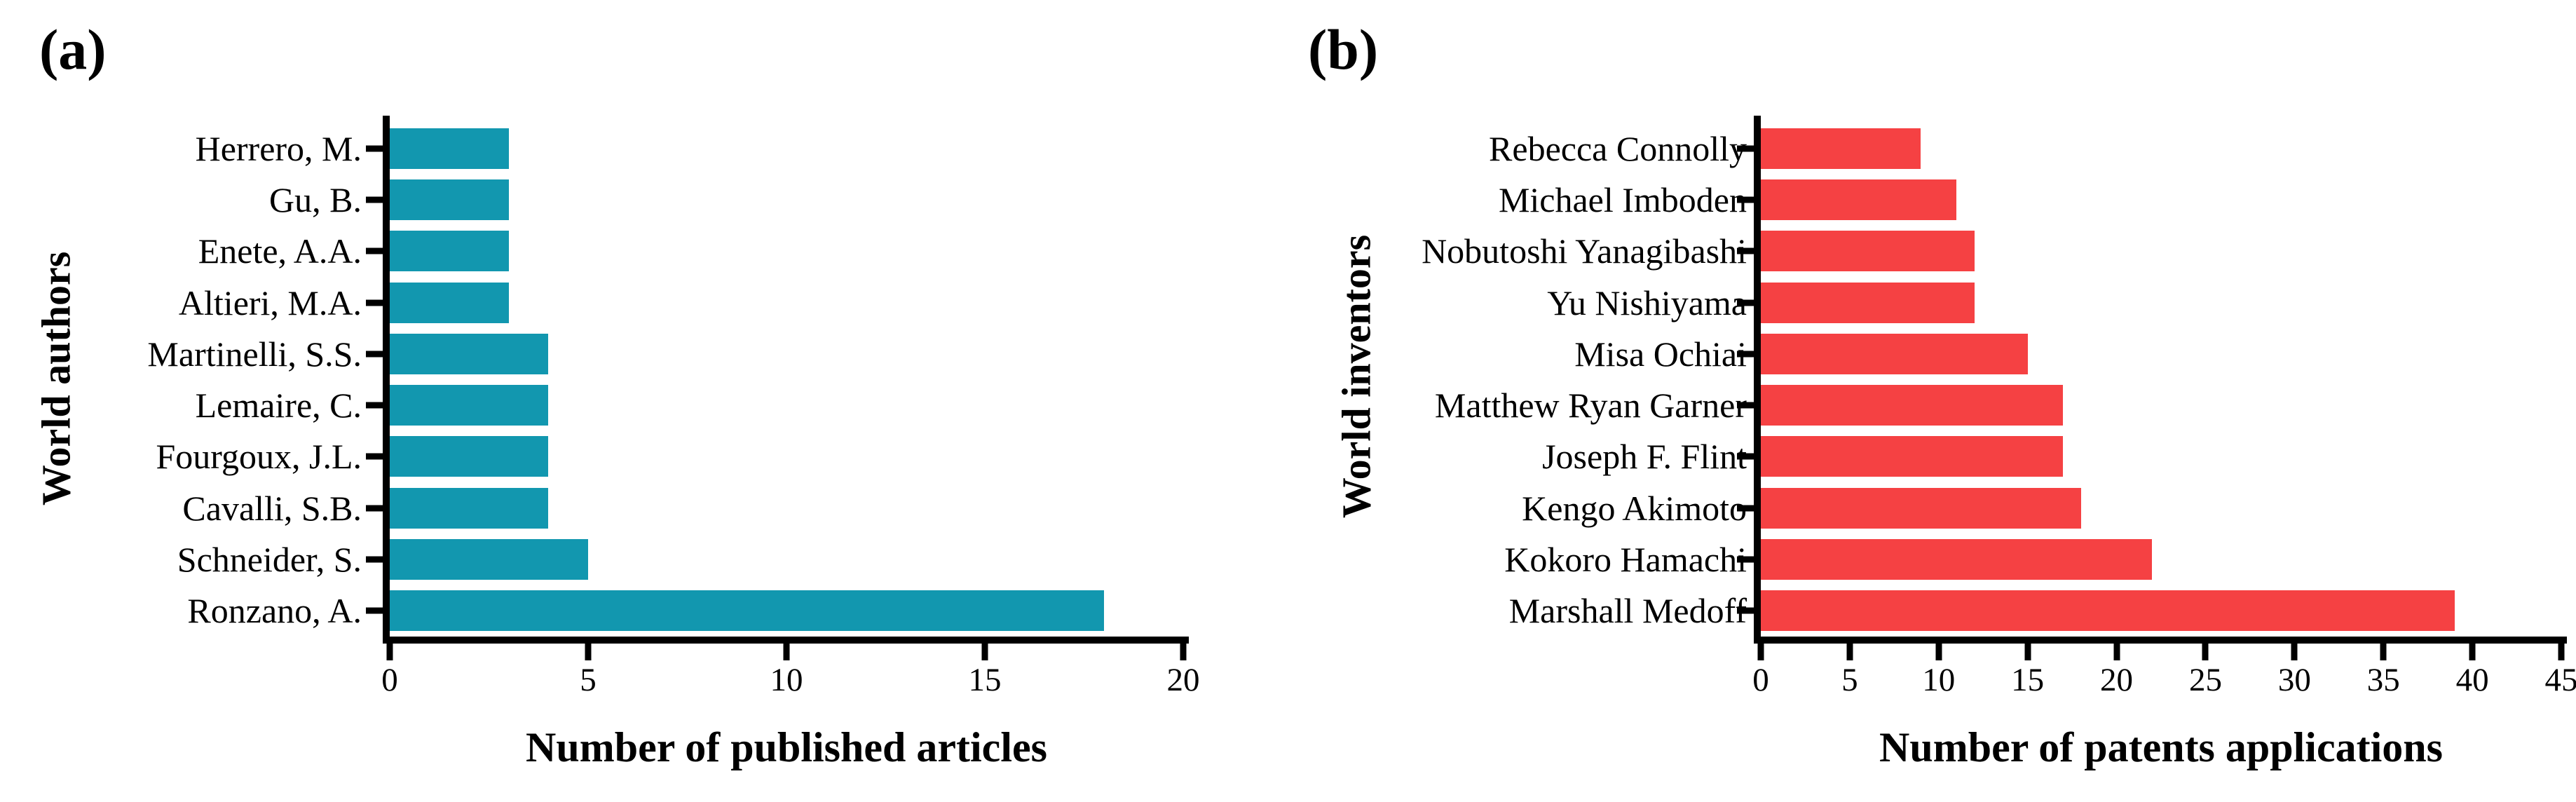 This screenshot has height=802, width=2576. I want to click on category-label: Joseph F. Flint, so click(1644, 457).